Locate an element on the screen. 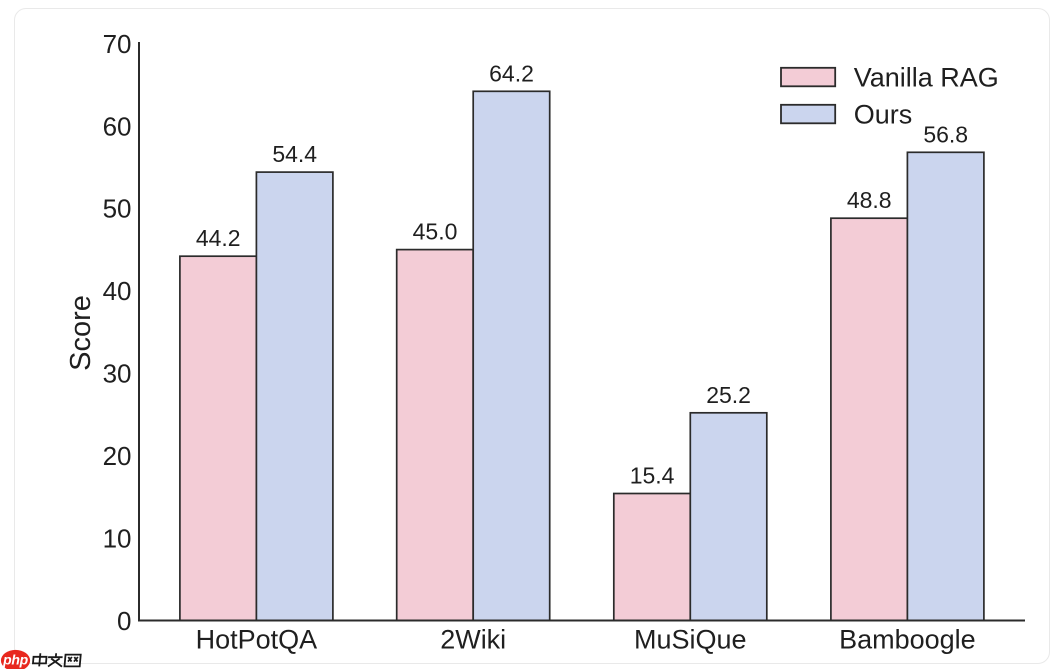 This screenshot has height=669, width=1059. svg-text: 48.8 is located at coordinates (869, 200).